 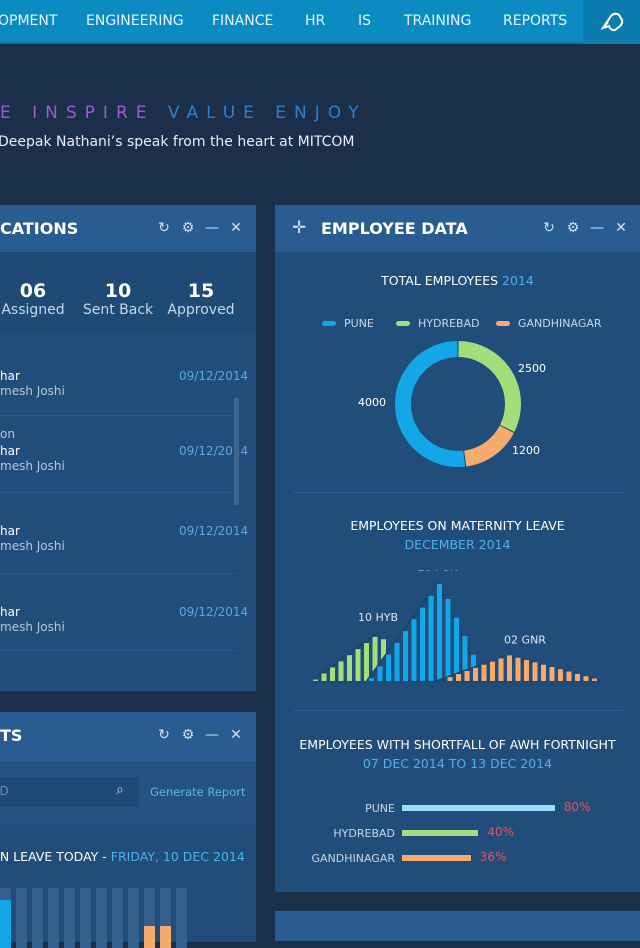 I want to click on legend-label: HYDREBAD, so click(x=449, y=323).